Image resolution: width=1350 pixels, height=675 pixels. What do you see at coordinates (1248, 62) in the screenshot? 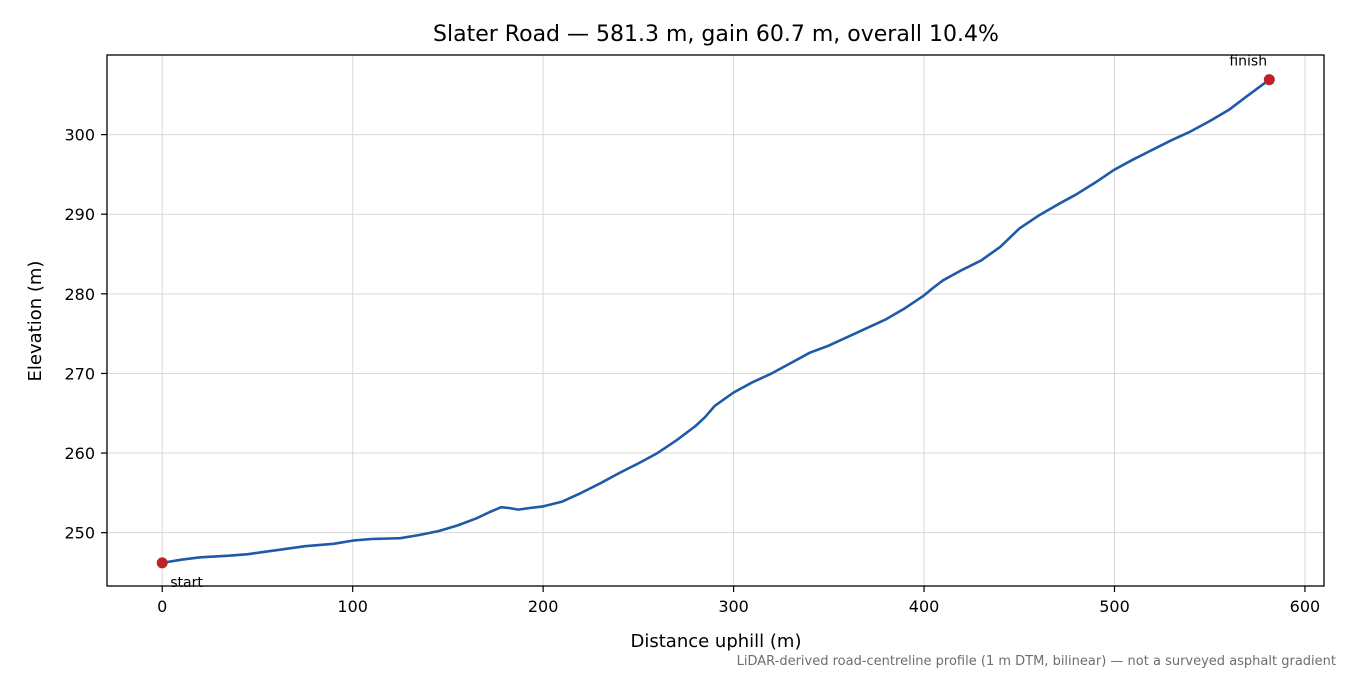
I see `finish-label: finish` at bounding box center [1248, 62].